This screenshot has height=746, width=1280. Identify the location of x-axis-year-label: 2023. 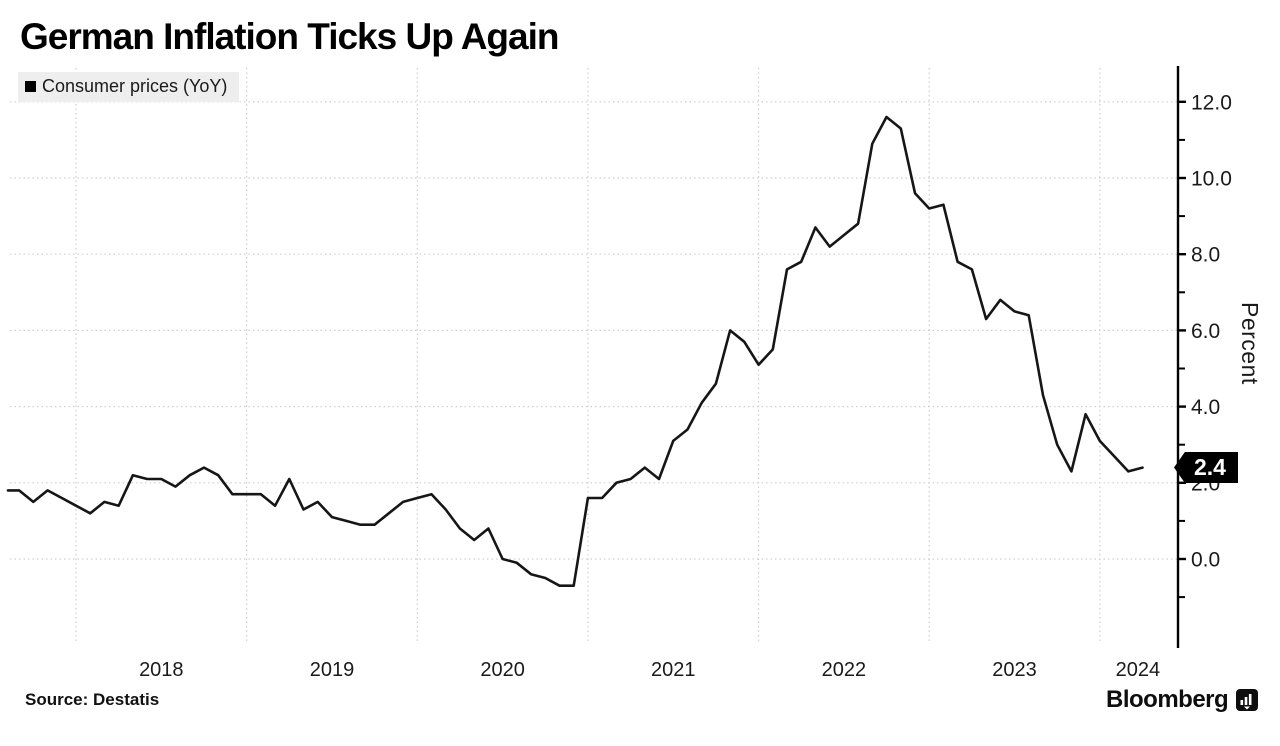
(1014, 670).